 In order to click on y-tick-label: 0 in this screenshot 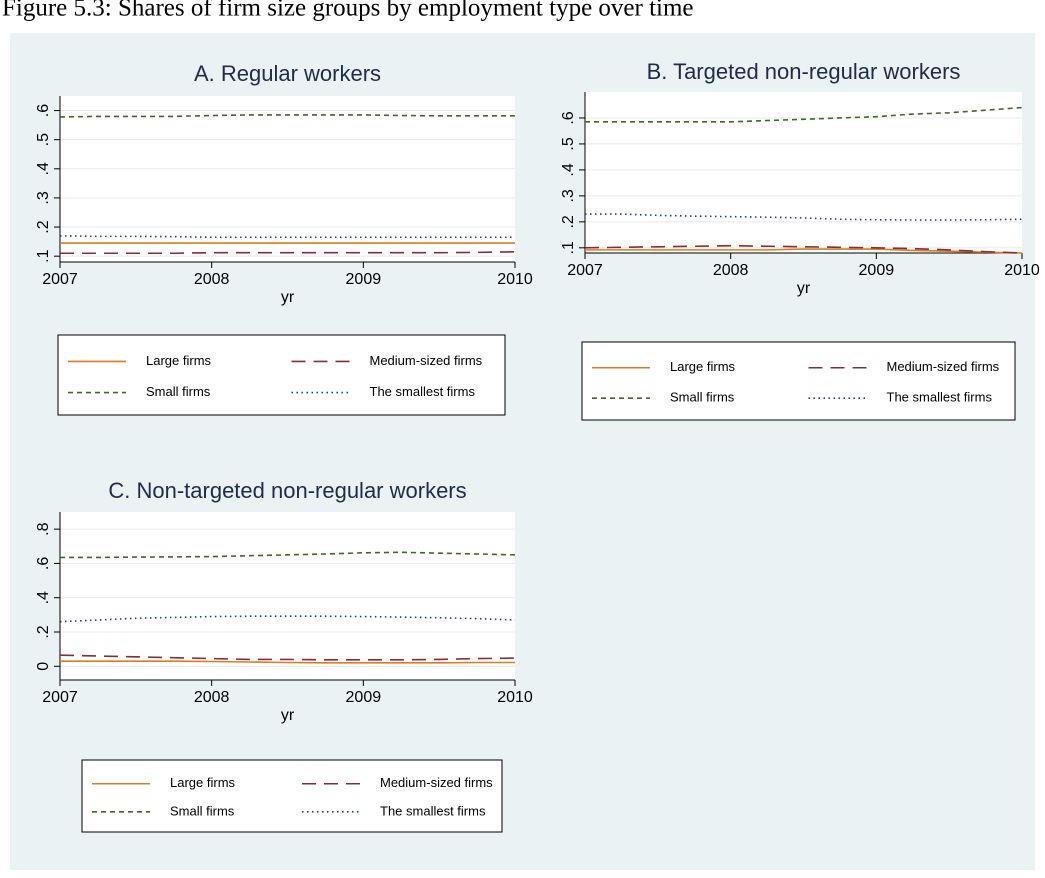, I will do `click(43, 666)`.